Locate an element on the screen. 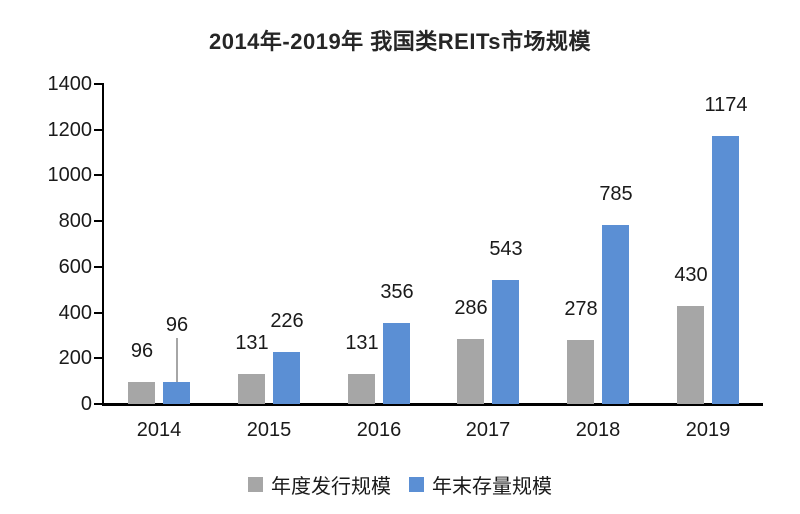 Image resolution: width=800 pixels, height=514 pixels. y-axis-tick-label: 600 is located at coordinates (75, 267).